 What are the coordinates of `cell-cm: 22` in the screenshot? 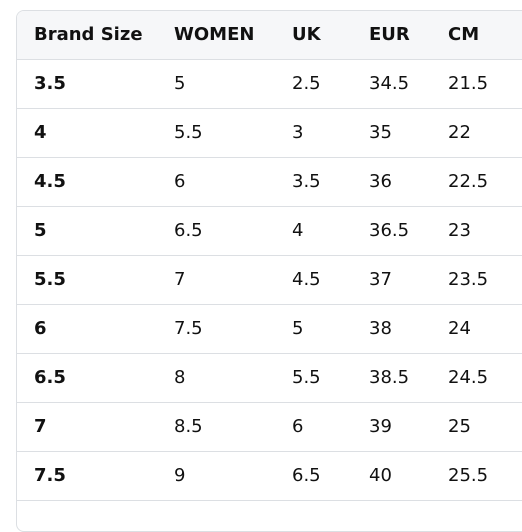 It's located at (476, 133).